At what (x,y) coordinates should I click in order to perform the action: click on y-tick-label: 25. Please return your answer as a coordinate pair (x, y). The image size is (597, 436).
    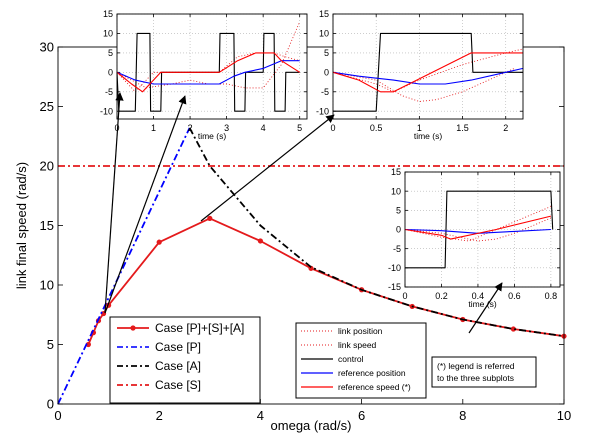
    Looking at the image, I should click on (47, 106).